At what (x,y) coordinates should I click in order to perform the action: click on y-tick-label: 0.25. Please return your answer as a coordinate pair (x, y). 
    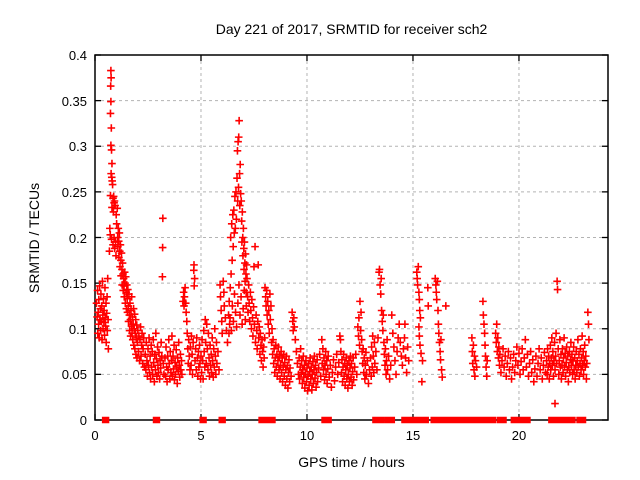
    Looking at the image, I should click on (74, 192).